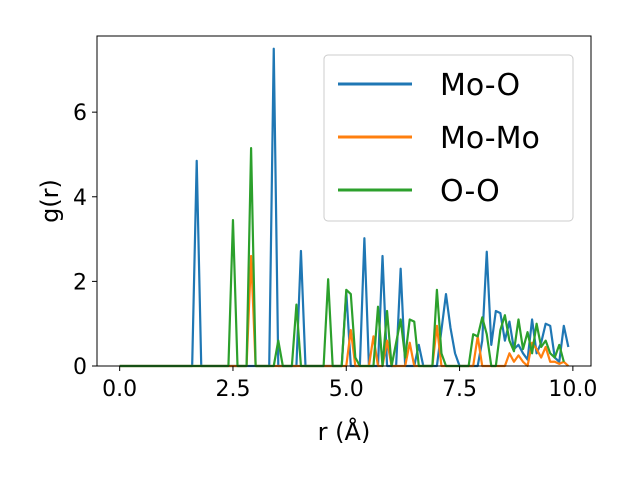 The width and height of the screenshot is (640, 480). Describe the element at coordinates (50, 201) in the screenshot. I see `y-axis-label: g(r)` at that location.